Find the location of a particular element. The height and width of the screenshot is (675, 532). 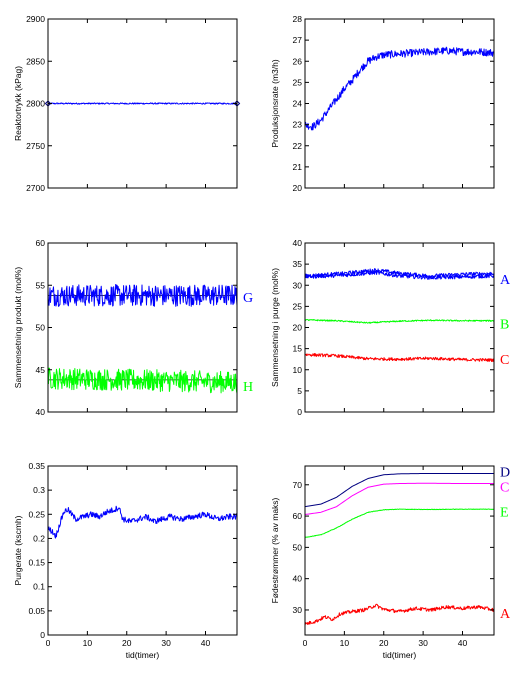

series-line-h is located at coordinates (142, 380).